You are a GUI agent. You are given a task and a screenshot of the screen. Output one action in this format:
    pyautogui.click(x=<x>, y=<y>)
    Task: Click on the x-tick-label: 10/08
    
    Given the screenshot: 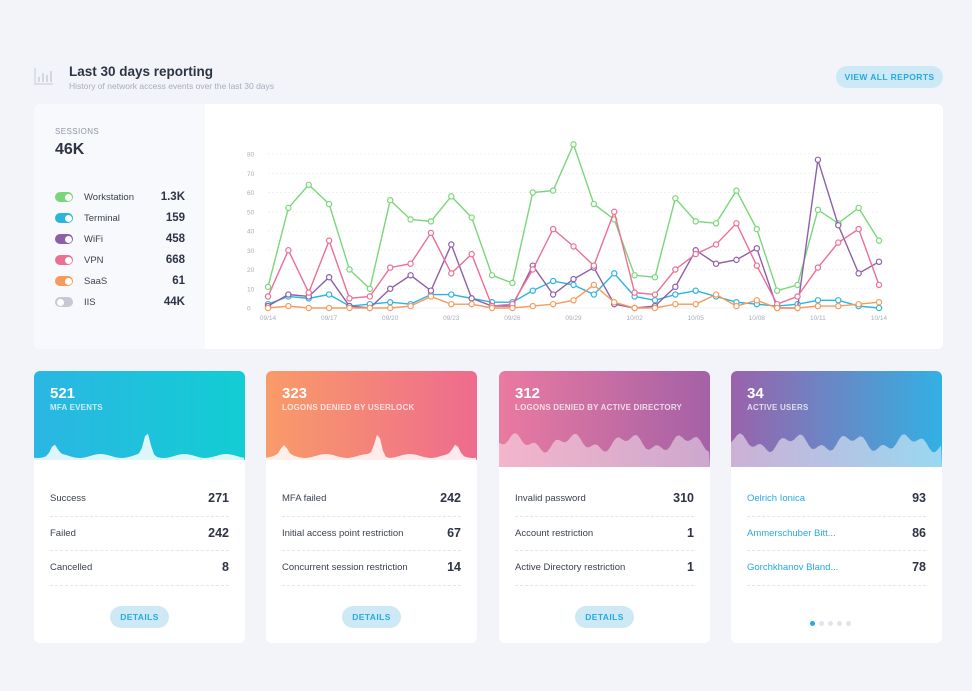 What is the action you would take?
    pyautogui.click(x=757, y=318)
    